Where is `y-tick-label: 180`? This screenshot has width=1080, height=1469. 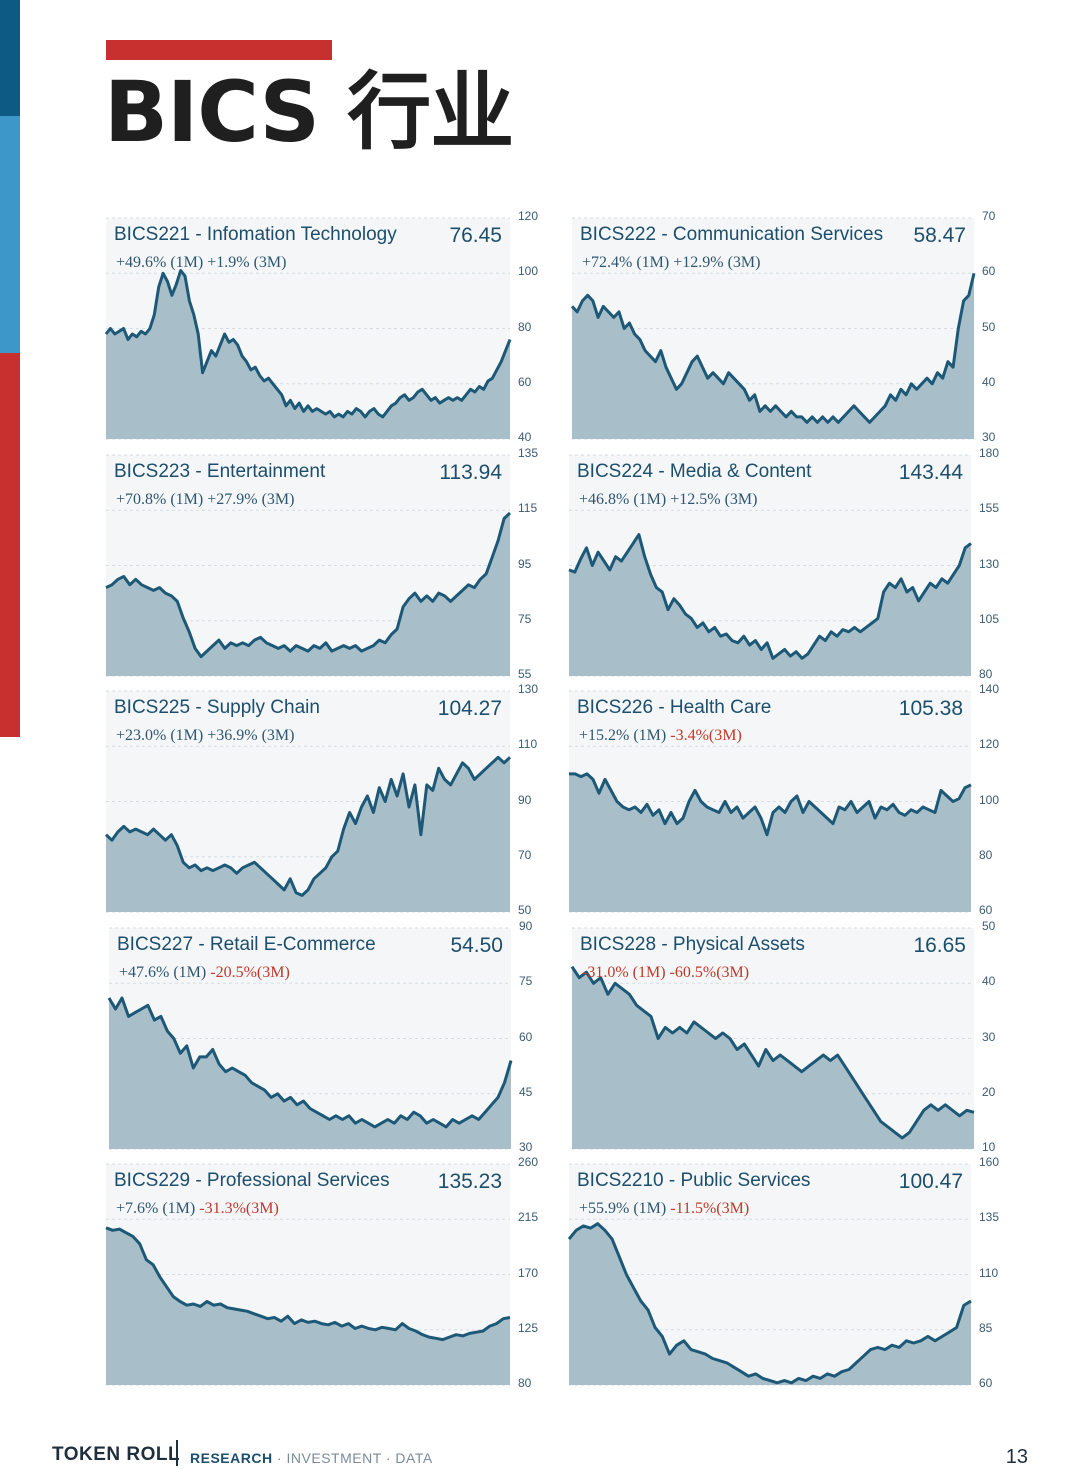
y-tick-label: 180 is located at coordinates (989, 453).